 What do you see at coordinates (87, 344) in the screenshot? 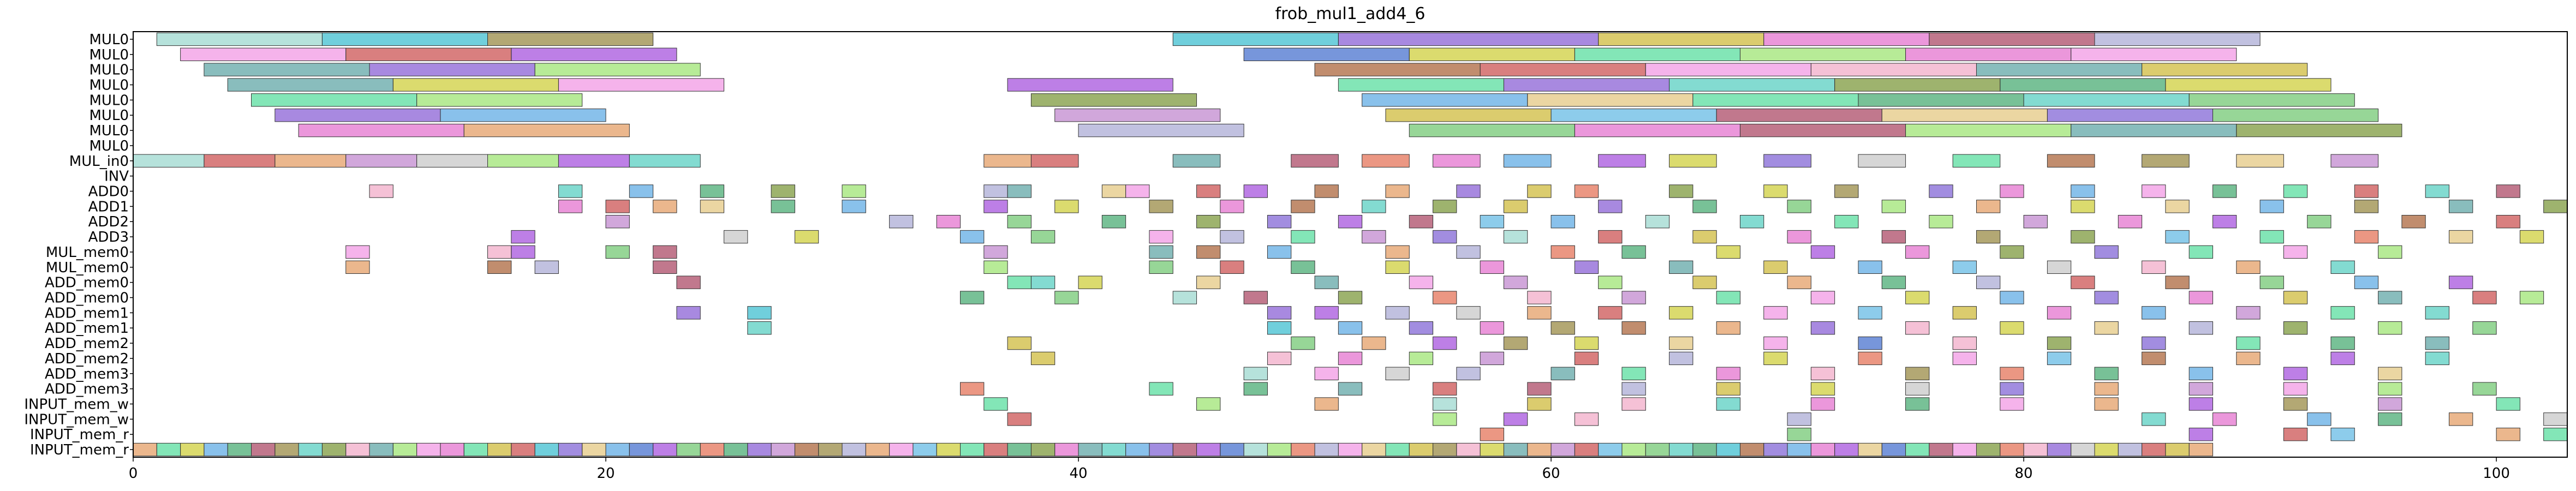
I see `row-label: ADD_mem2` at bounding box center [87, 344].